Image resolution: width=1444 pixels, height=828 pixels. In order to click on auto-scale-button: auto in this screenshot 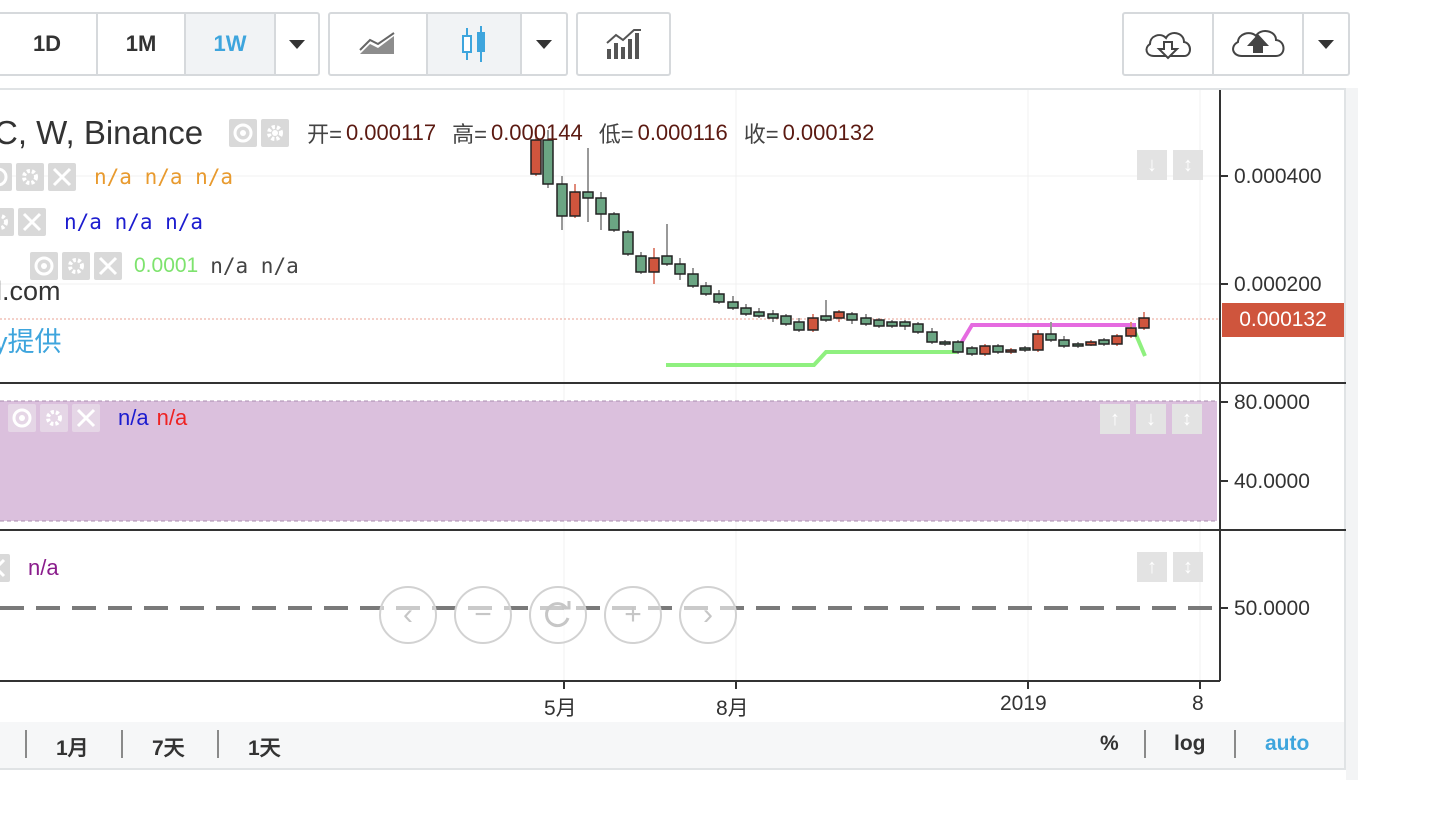, I will do `click(1287, 743)`.